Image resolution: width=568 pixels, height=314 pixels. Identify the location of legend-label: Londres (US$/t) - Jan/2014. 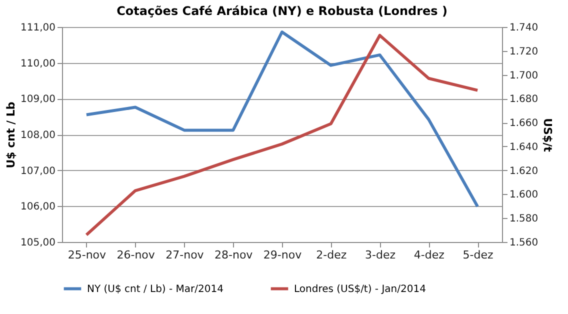
(360, 289).